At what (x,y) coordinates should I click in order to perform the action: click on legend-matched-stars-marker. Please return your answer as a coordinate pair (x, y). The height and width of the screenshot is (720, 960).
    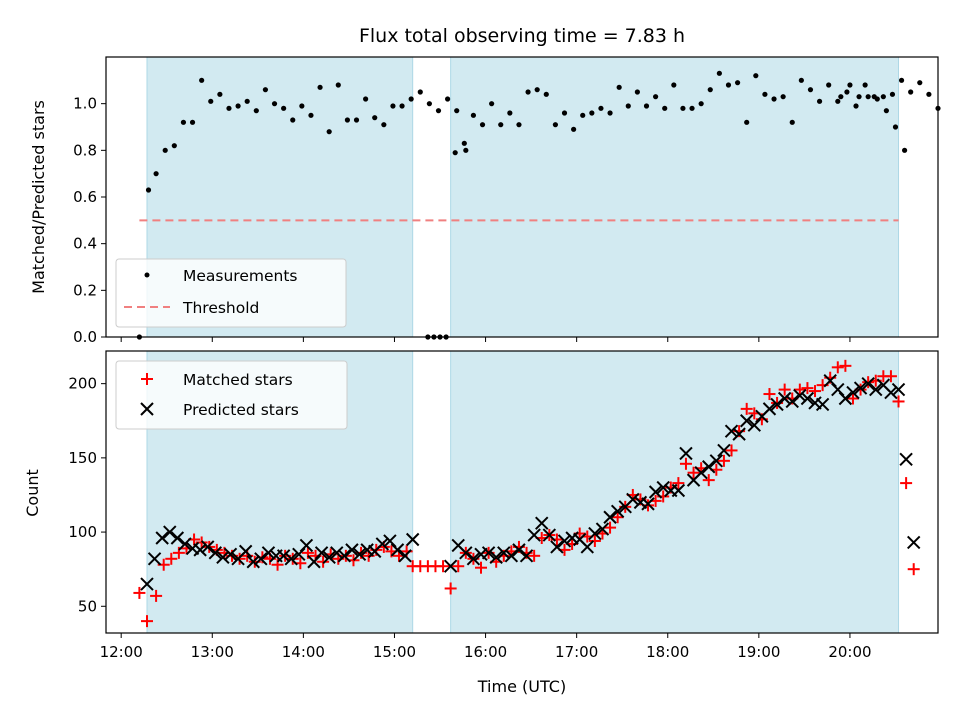
    Looking at the image, I should click on (147, 379).